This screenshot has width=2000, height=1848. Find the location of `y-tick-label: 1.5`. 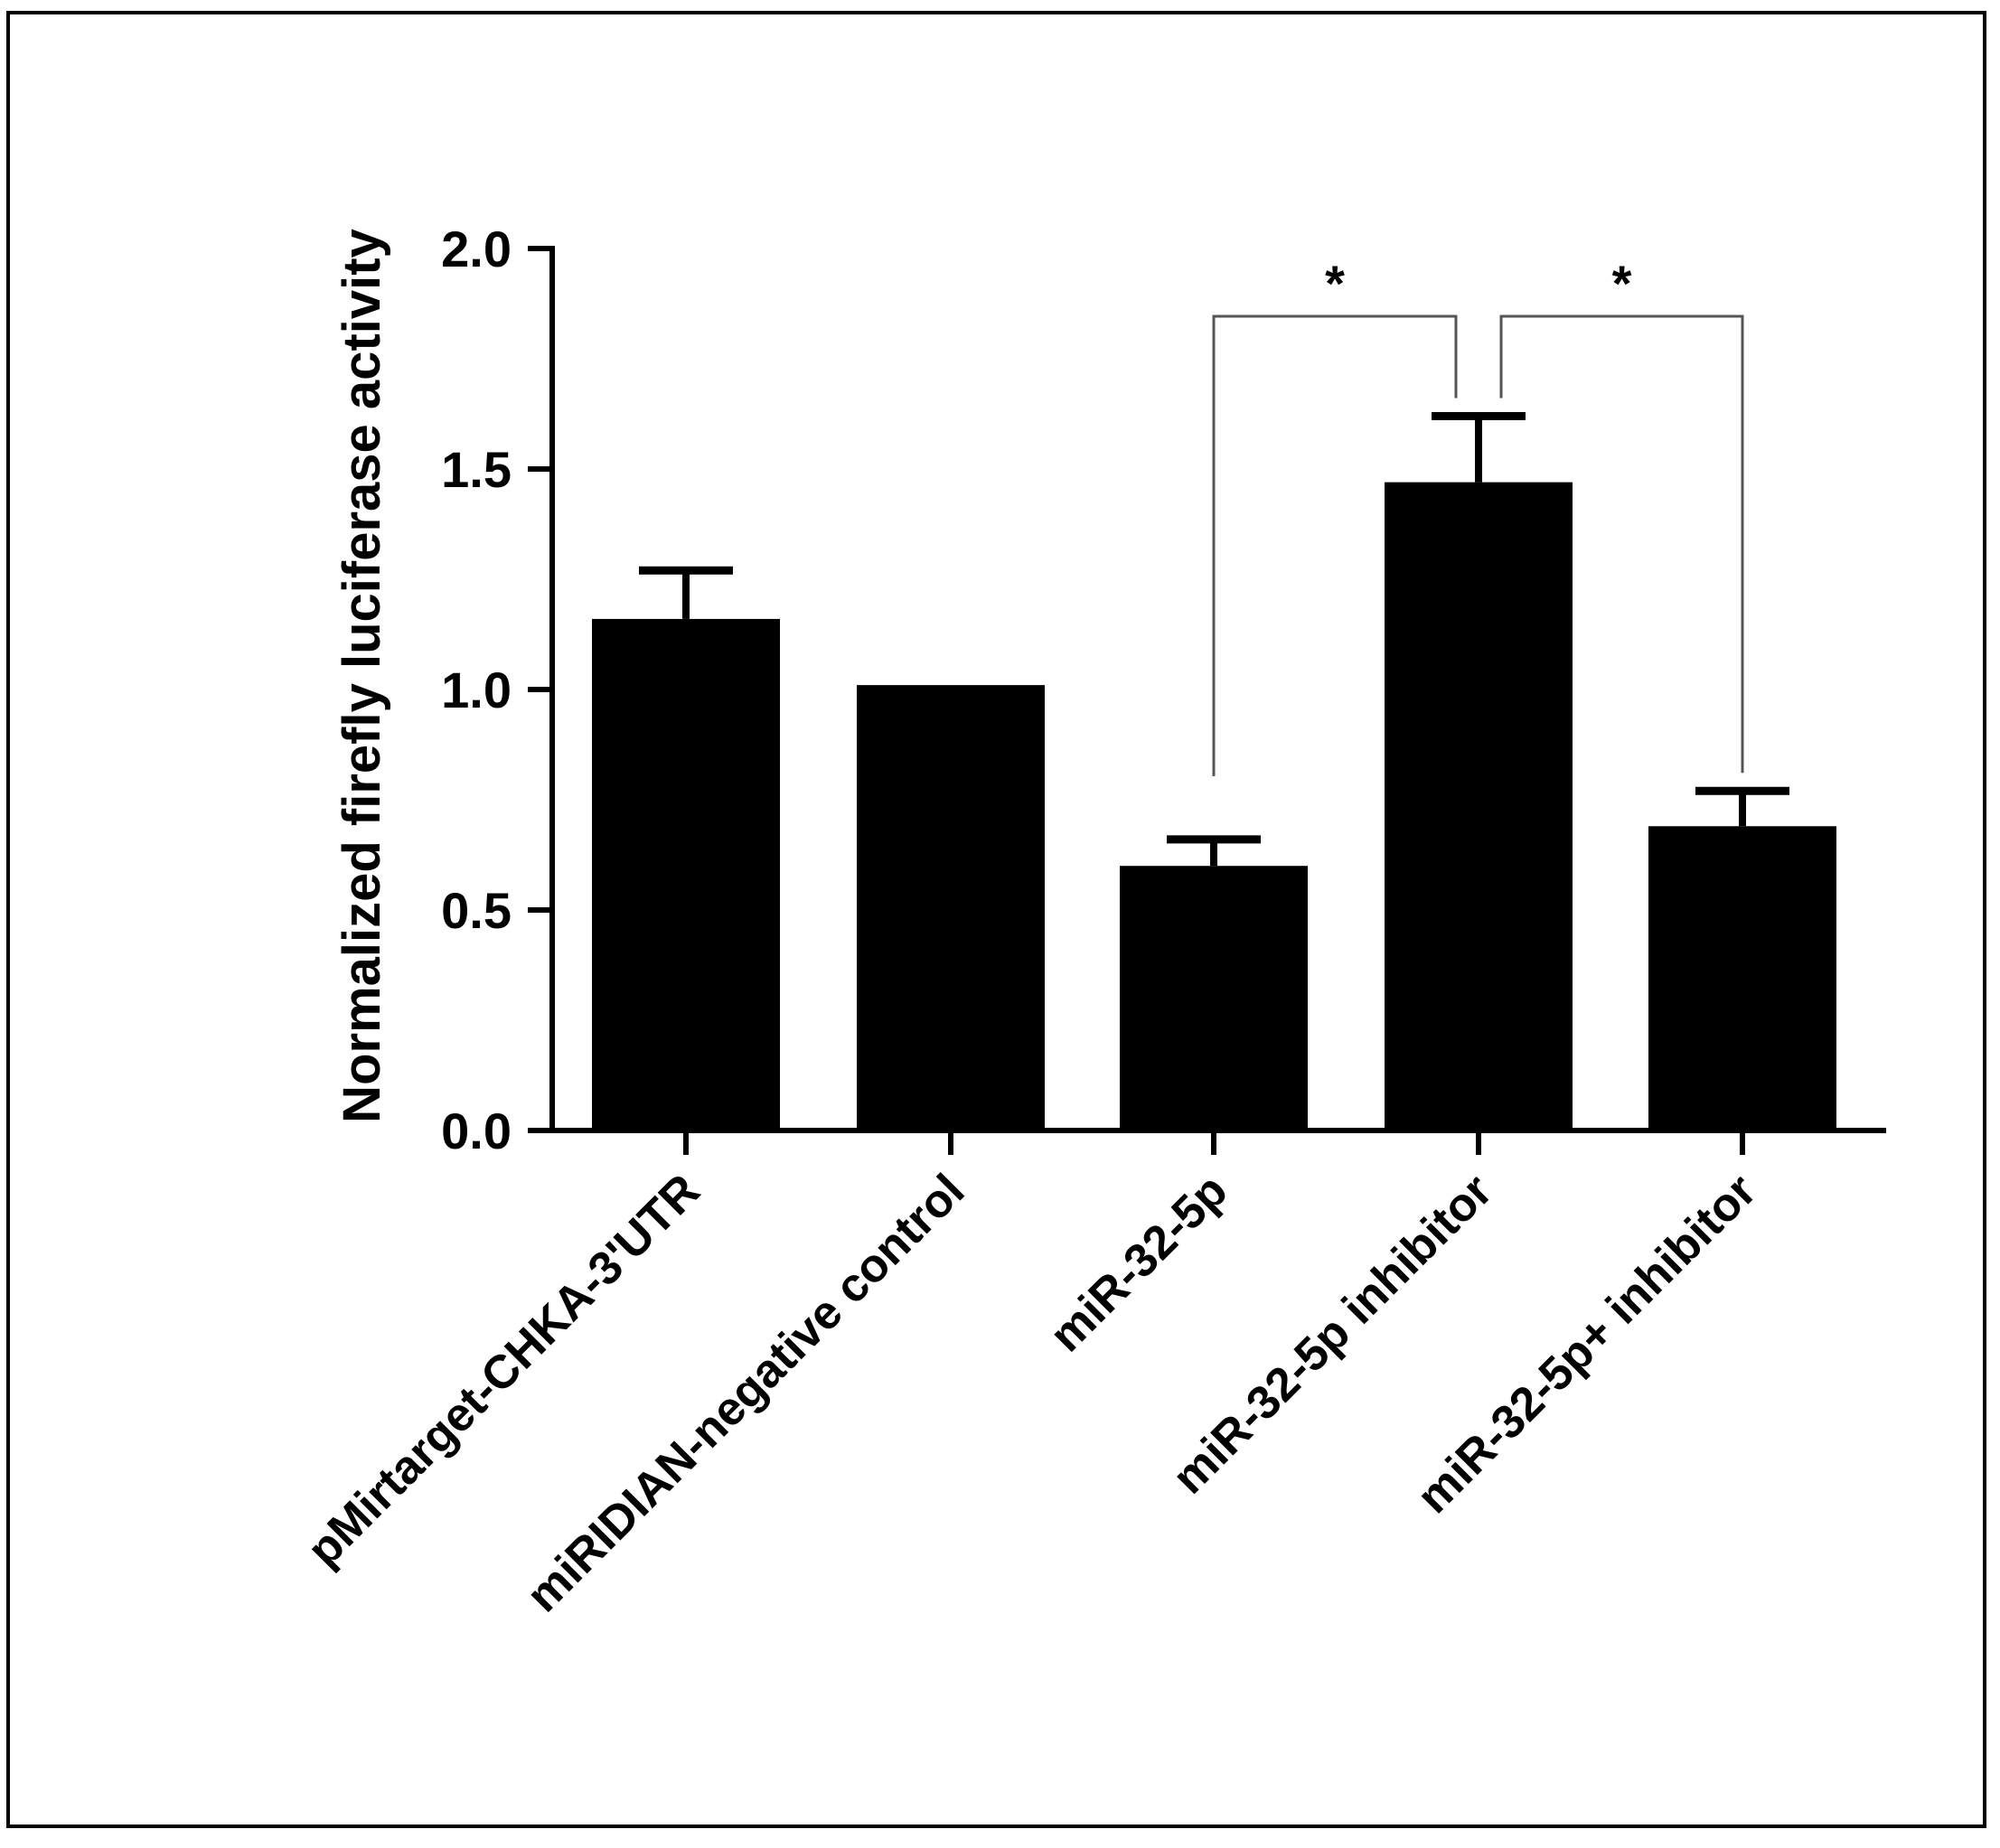

y-tick-label: 1.5 is located at coordinates (476, 470).